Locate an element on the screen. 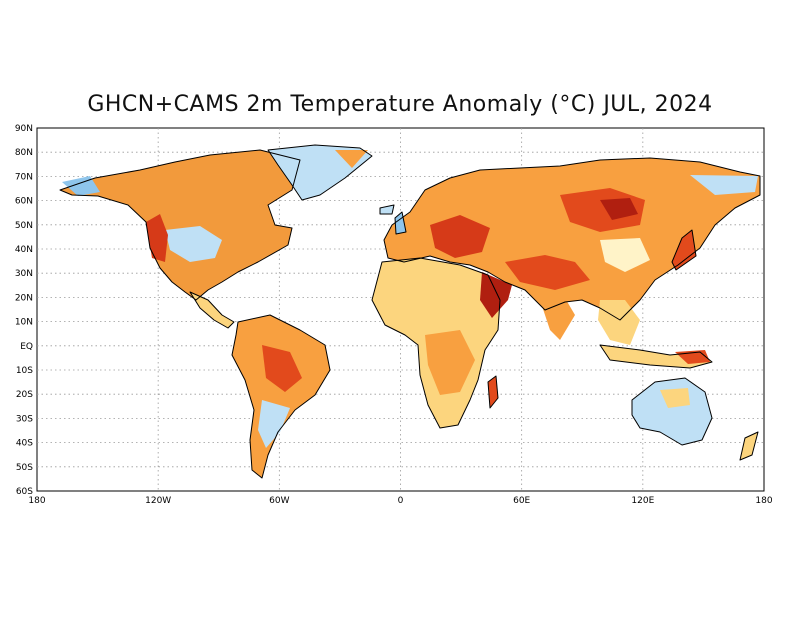 This screenshot has width=800, height=618. lat-tick-label: 50N is located at coordinates (24, 226).